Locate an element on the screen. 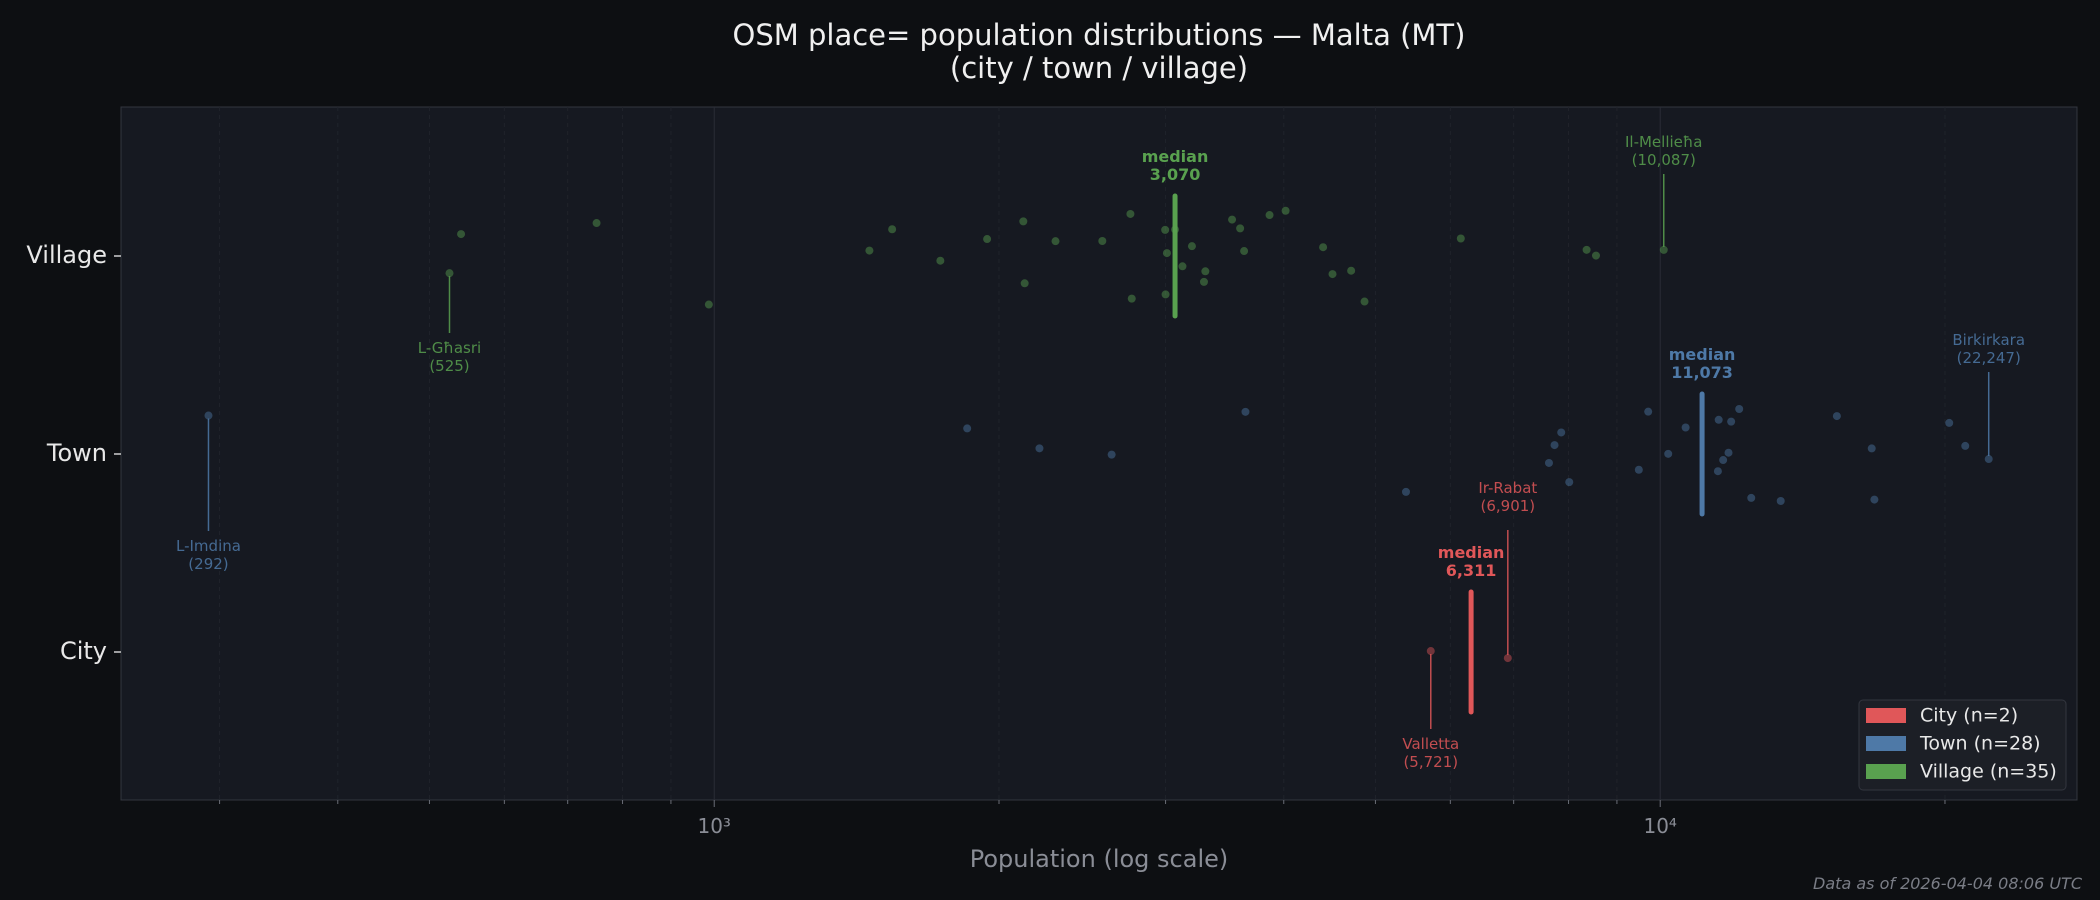 This screenshot has height=900, width=2100. max-annotation-name: Birkirkara is located at coordinates (1988, 340).